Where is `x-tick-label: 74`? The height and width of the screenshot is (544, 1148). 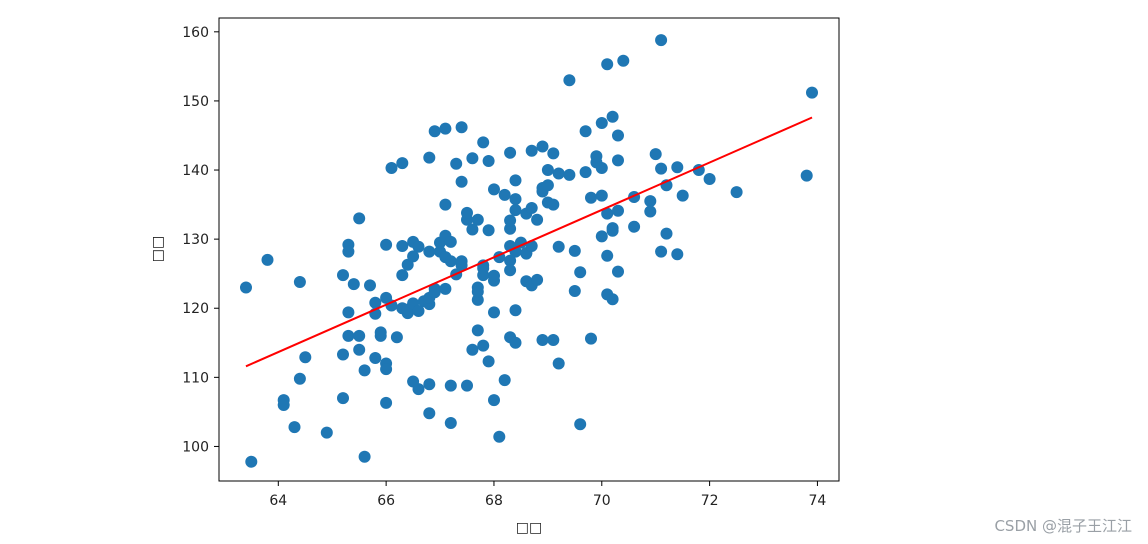 x-tick-label: 74 is located at coordinates (818, 501).